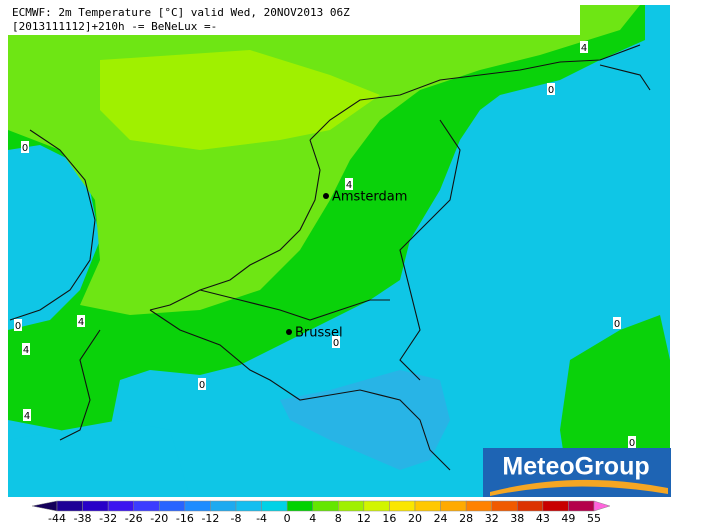 Image resolution: width=725 pixels, height=525 pixels. What do you see at coordinates (338, 518) in the screenshot?
I see `legend-label: 8` at bounding box center [338, 518].